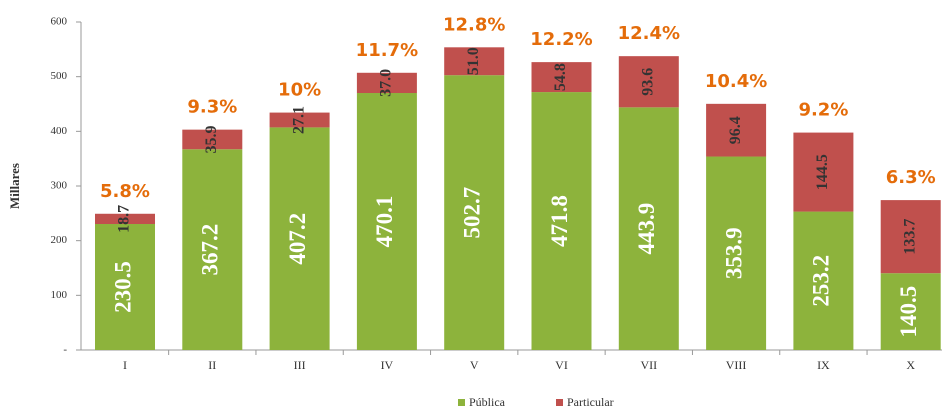  Describe the element at coordinates (823, 365) in the screenshot. I see `x-tick-label: IX` at that location.